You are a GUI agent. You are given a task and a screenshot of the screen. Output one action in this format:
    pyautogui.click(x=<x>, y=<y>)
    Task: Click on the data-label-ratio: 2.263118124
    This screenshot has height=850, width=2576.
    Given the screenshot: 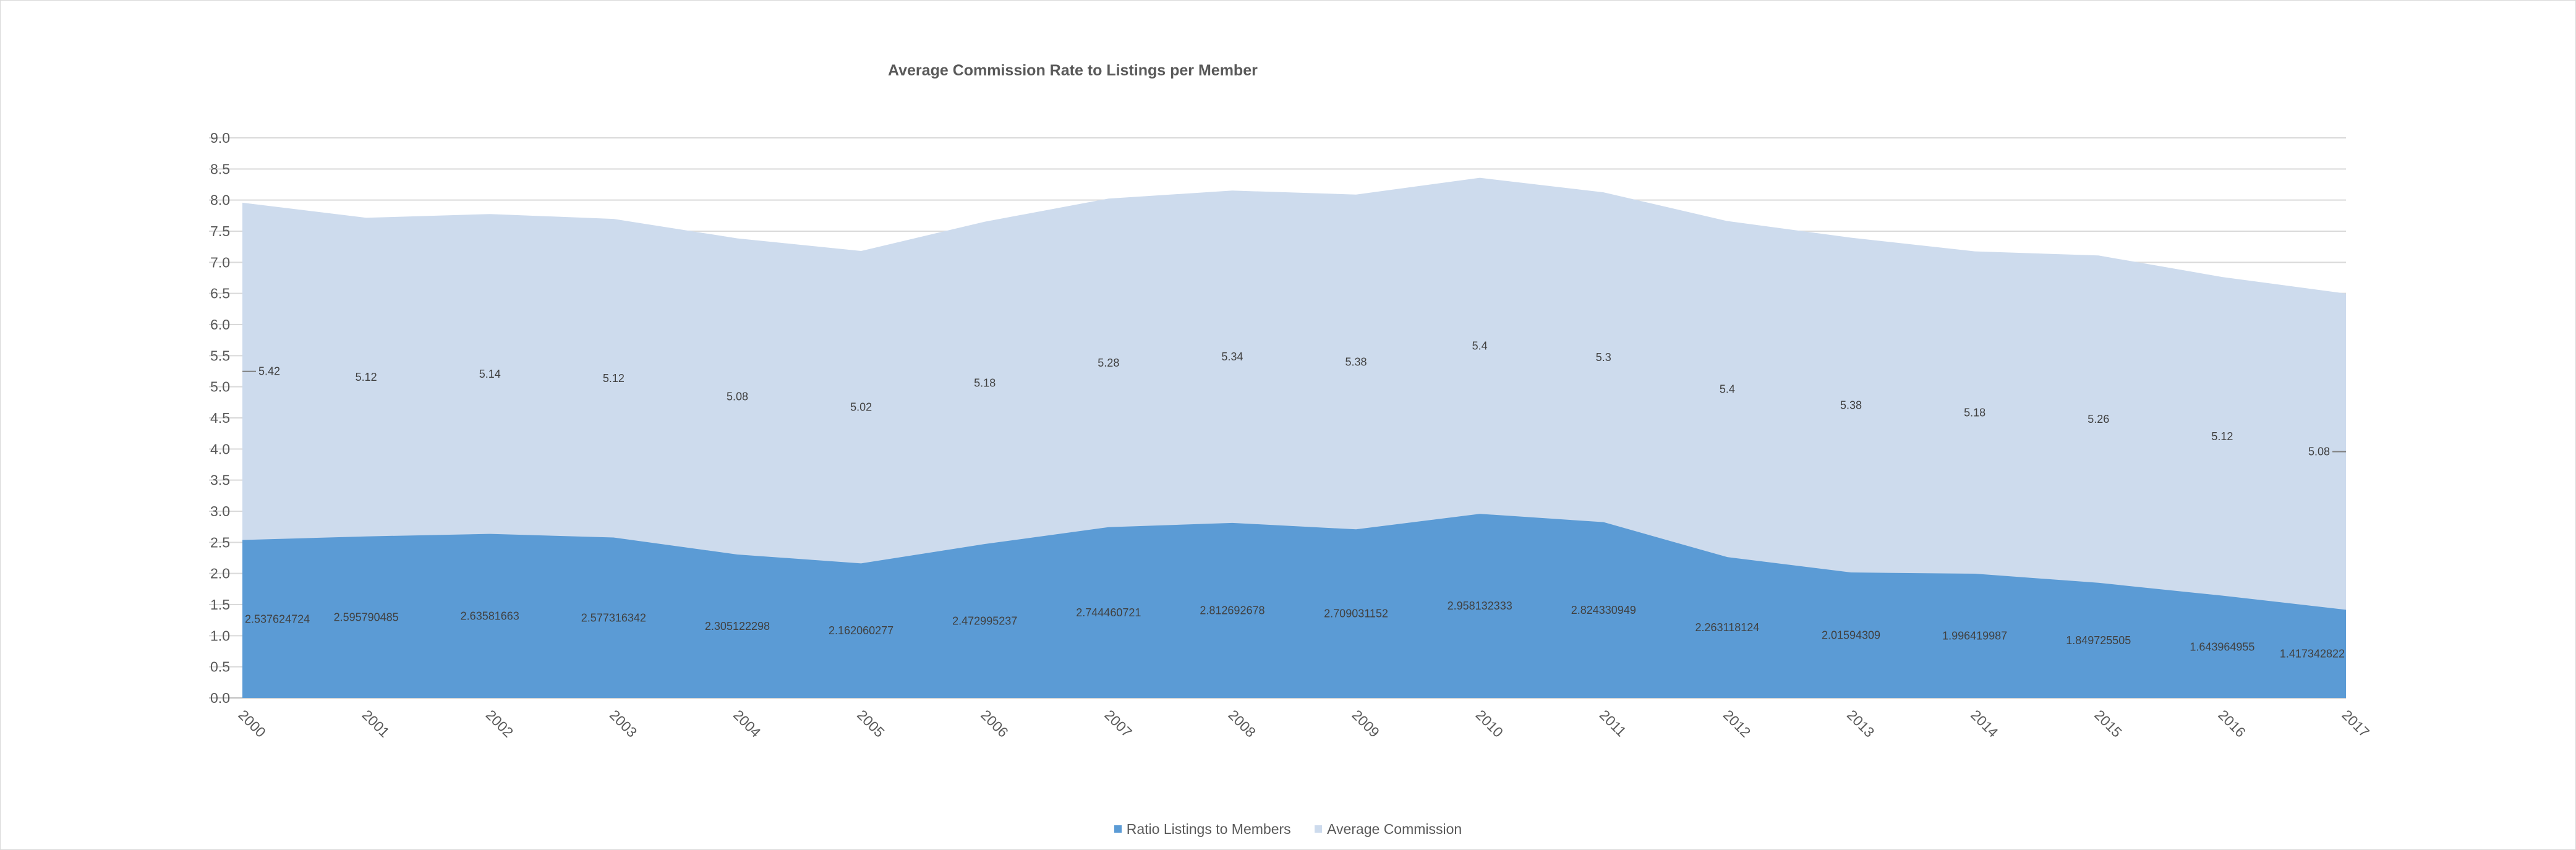 What is the action you would take?
    pyautogui.click(x=1727, y=627)
    